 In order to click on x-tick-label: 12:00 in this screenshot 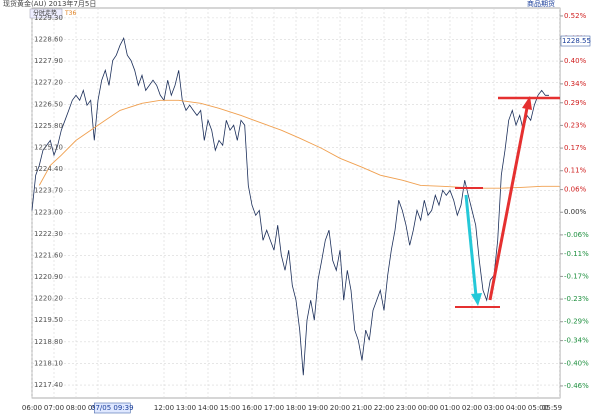, I will do `click(164, 408)`.